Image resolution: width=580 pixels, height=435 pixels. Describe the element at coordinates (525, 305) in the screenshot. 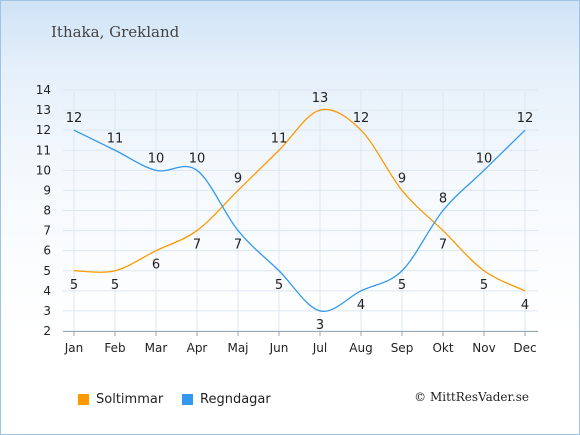

I see `data-label-sun: 4` at that location.